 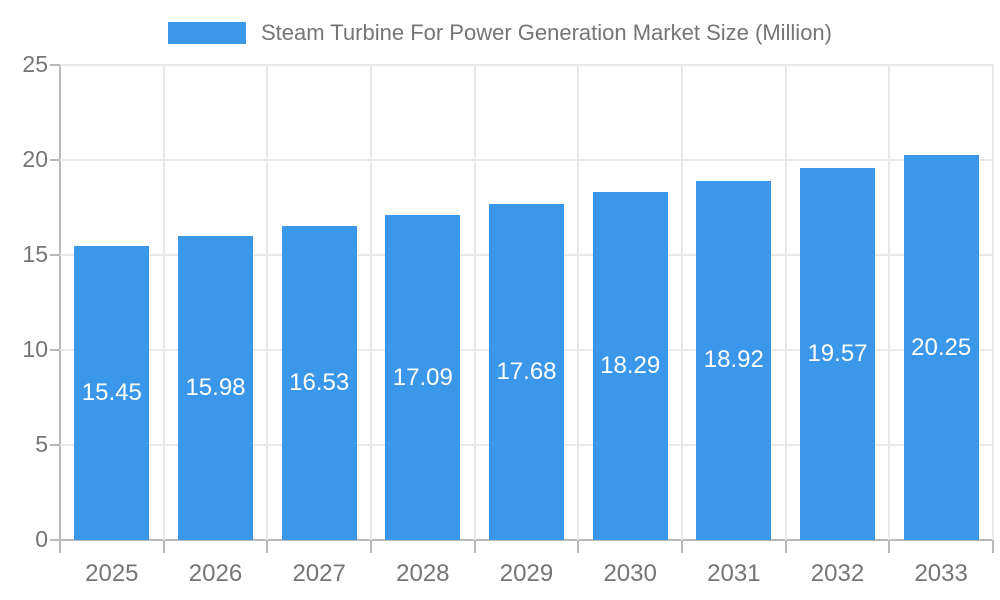 I want to click on bar-2031, so click(x=734, y=360).